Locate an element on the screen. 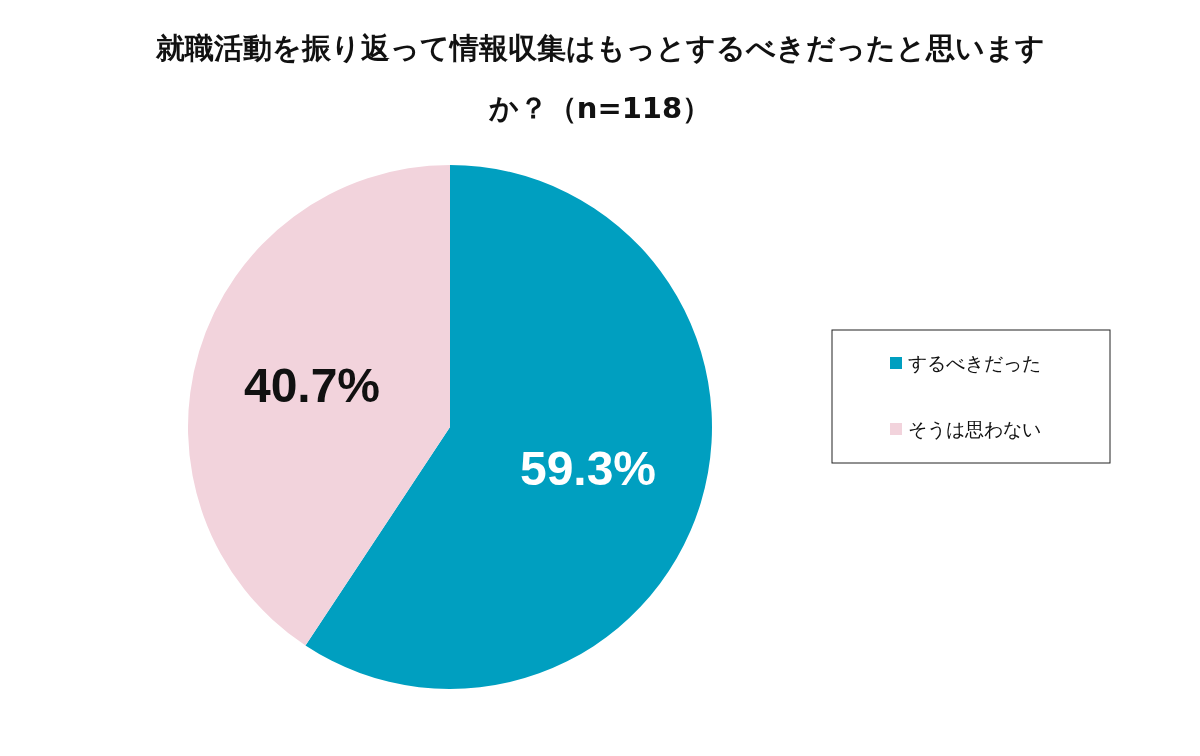 This screenshot has height=756, width=1200. data-label: 40.7% is located at coordinates (312, 385).